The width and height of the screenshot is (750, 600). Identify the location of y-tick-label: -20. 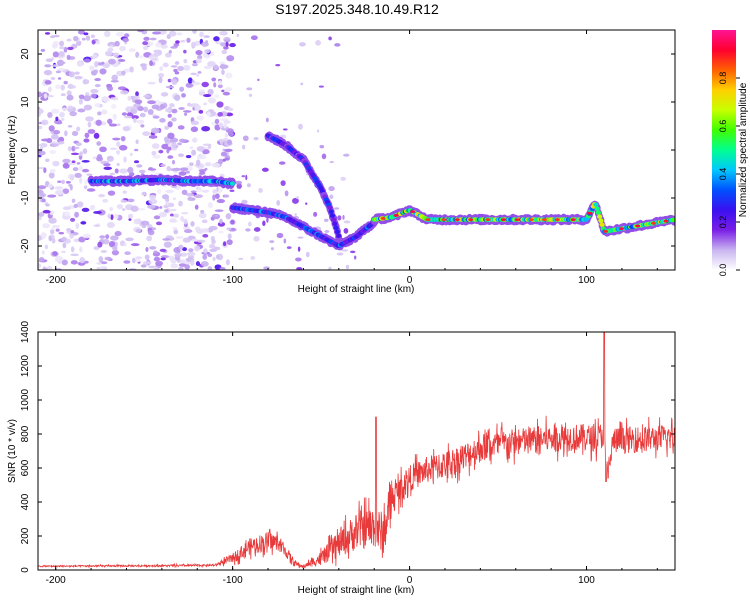
(25, 245).